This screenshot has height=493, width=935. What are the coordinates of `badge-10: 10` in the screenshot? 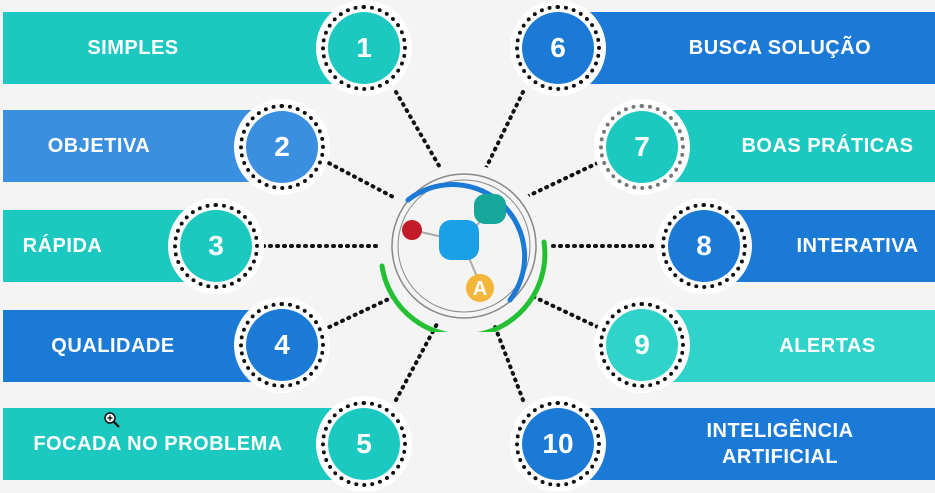 It's located at (558, 444).